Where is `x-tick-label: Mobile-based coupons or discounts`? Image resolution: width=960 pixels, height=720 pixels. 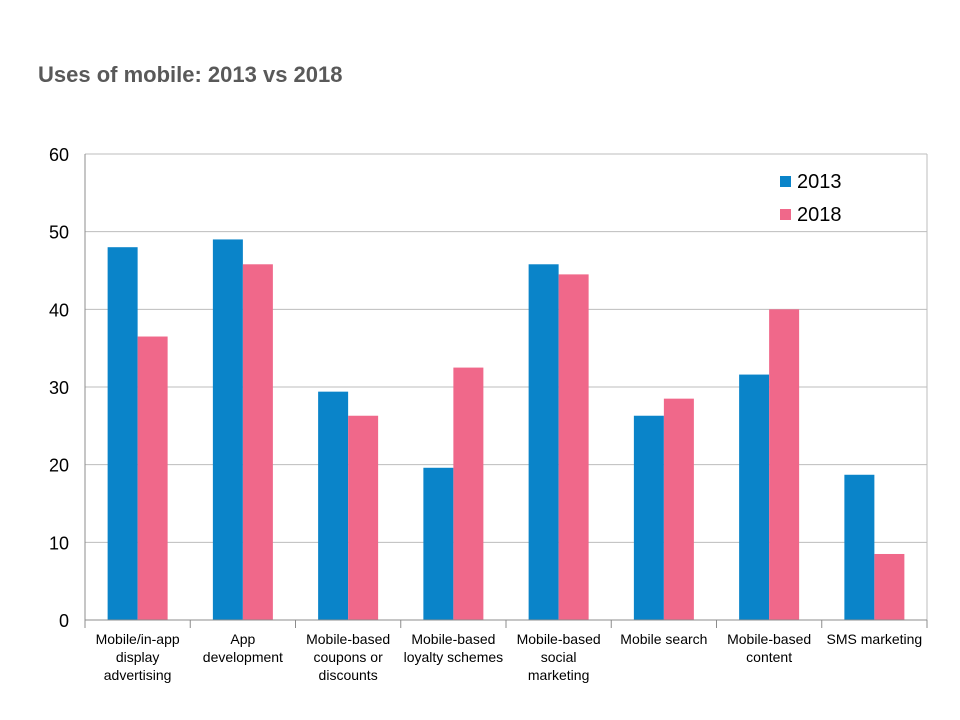 x-tick-label: Mobile-based coupons or discounts is located at coordinates (348, 657).